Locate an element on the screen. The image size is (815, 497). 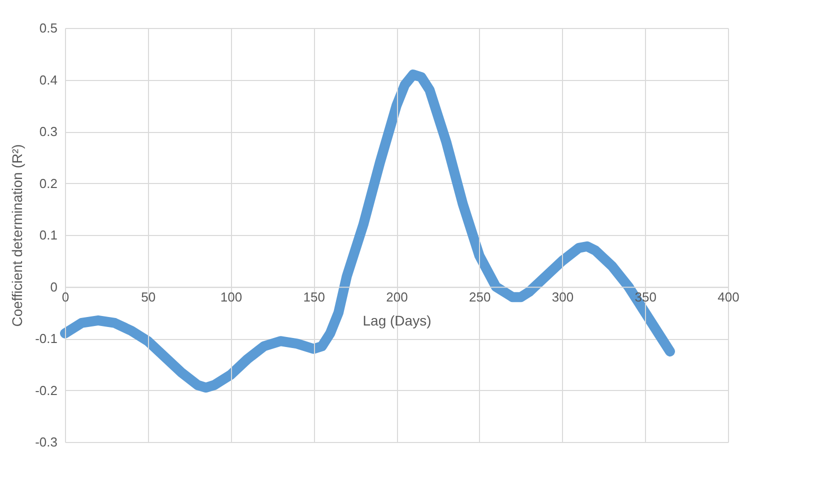
y-tick-label: -0.1 is located at coordinates (46, 338).